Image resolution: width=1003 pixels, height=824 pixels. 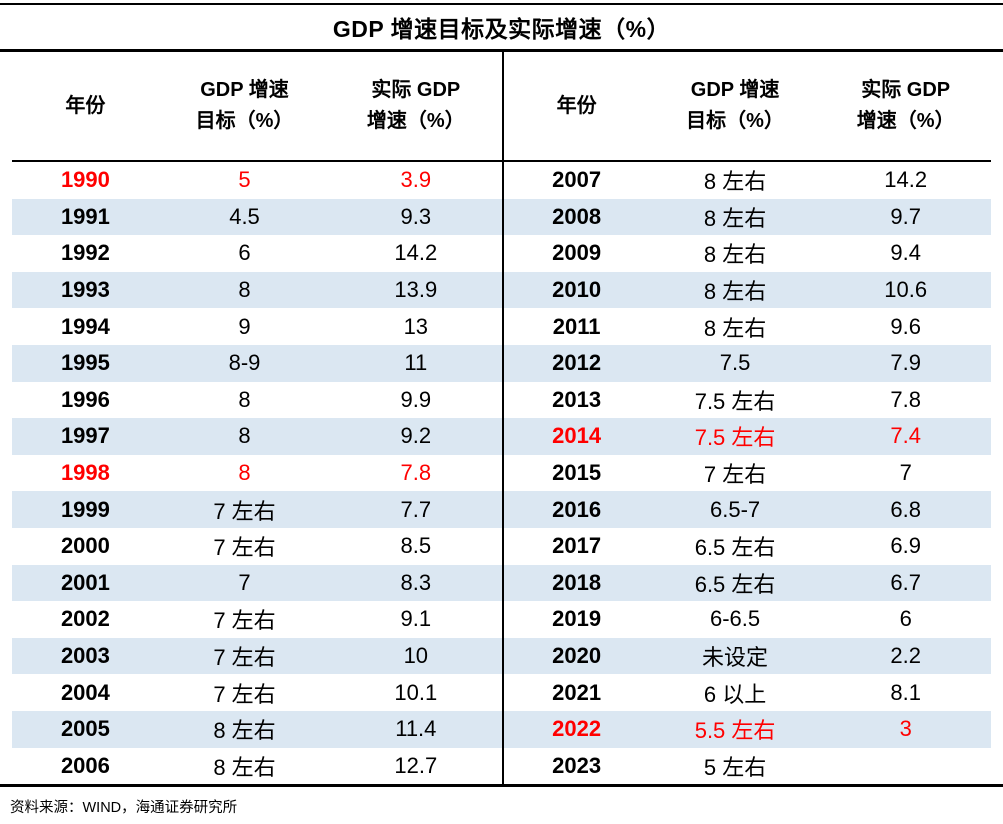 What do you see at coordinates (416, 582) in the screenshot?
I see `actual-cell: 8.3` at bounding box center [416, 582].